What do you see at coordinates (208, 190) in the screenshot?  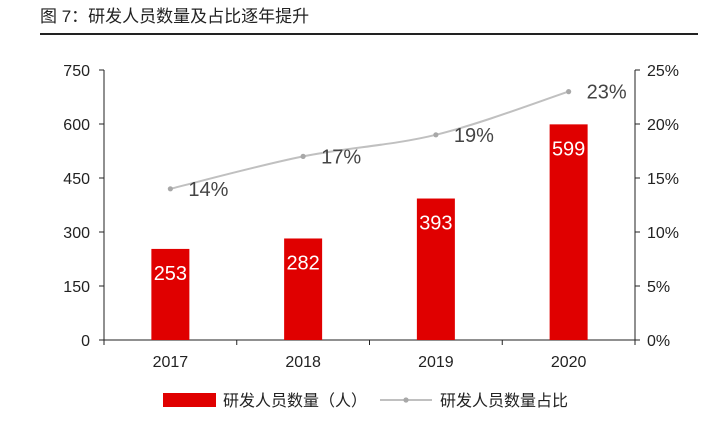 I see `line-value-label: 14%` at bounding box center [208, 190].